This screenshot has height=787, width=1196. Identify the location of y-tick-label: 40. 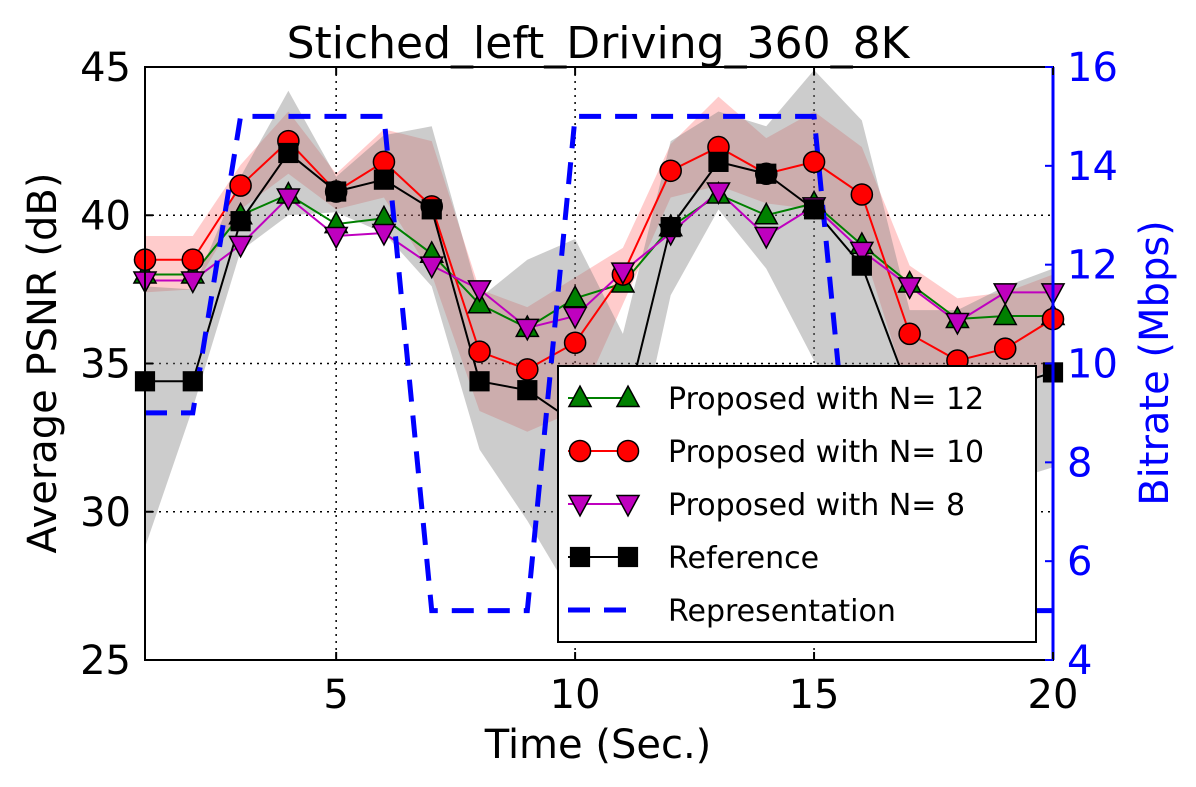
(105, 216).